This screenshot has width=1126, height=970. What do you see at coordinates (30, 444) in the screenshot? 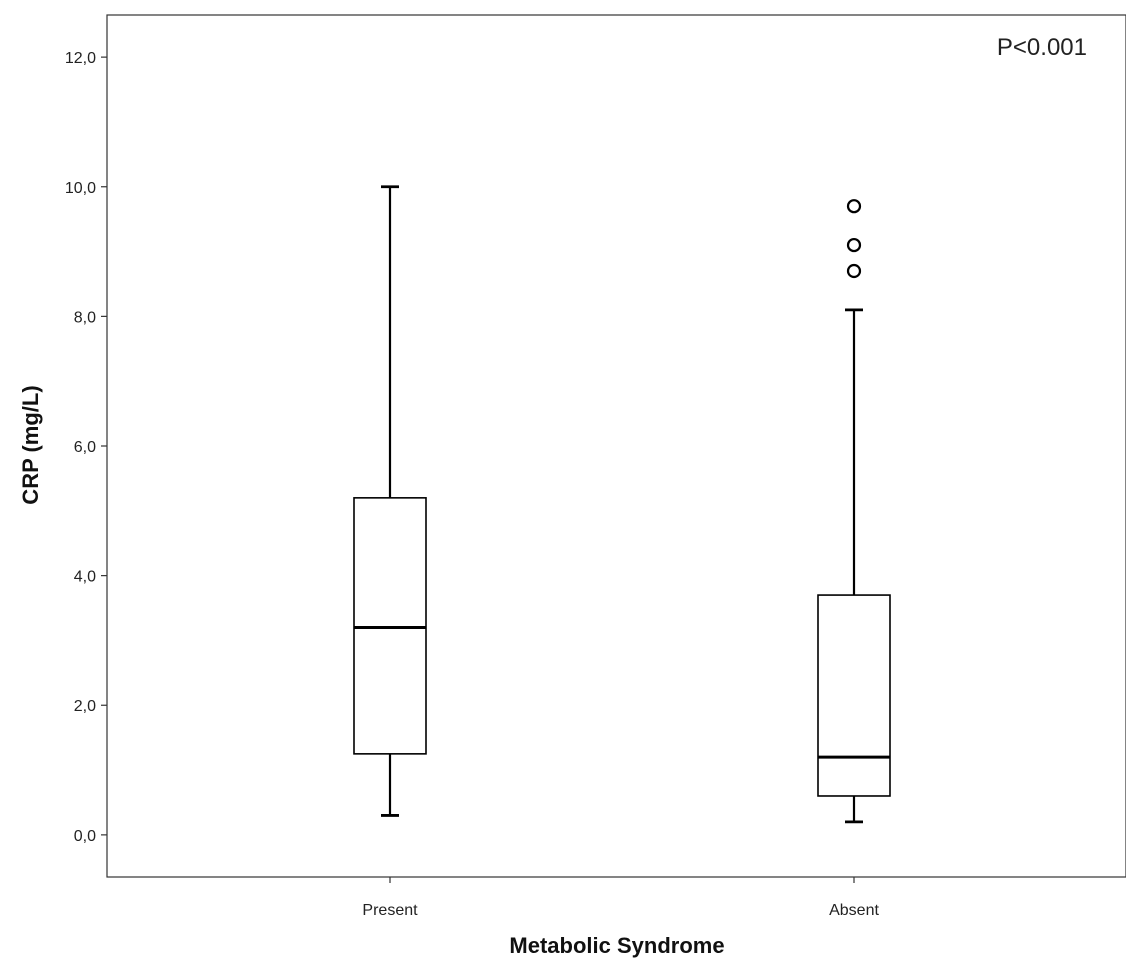
I see `y-axis-title: CRP (mg/L)` at bounding box center [30, 444].